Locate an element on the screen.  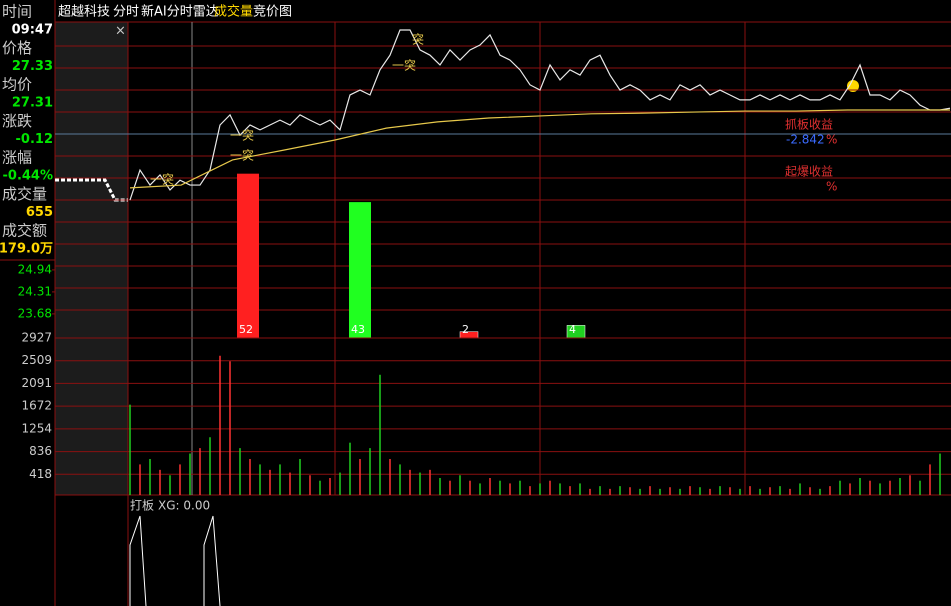
info-label: 成交额 is located at coordinates (24, 231).